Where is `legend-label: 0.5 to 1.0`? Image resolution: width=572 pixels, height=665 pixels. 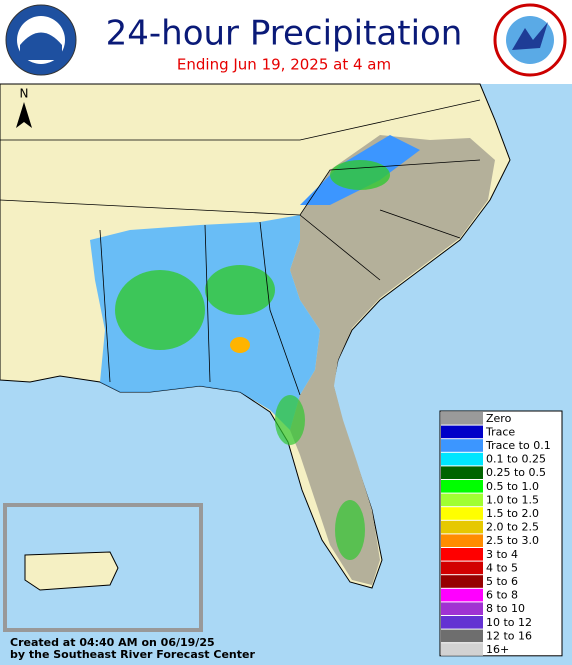 legend-label: 0.5 to 1.0 is located at coordinates (512, 486).